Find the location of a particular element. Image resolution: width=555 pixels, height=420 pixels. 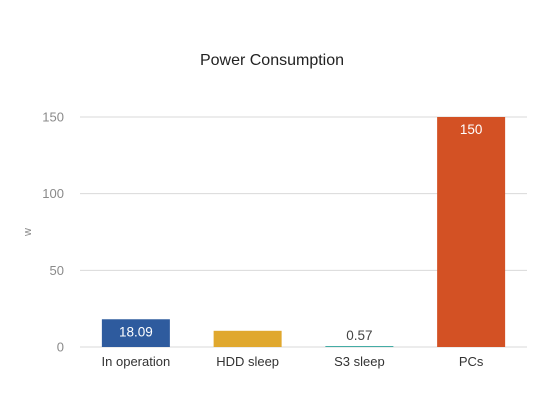

x-axis-categories: In operation HDD sleep S3 sleep PCs is located at coordinates (293, 361).